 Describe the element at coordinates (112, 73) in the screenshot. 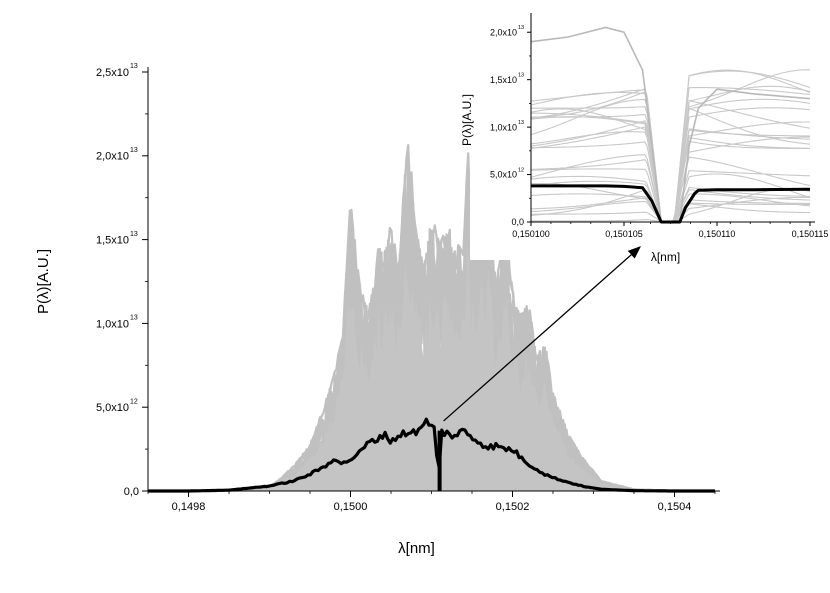

I see `y-tick-label: 2,5x10` at that location.